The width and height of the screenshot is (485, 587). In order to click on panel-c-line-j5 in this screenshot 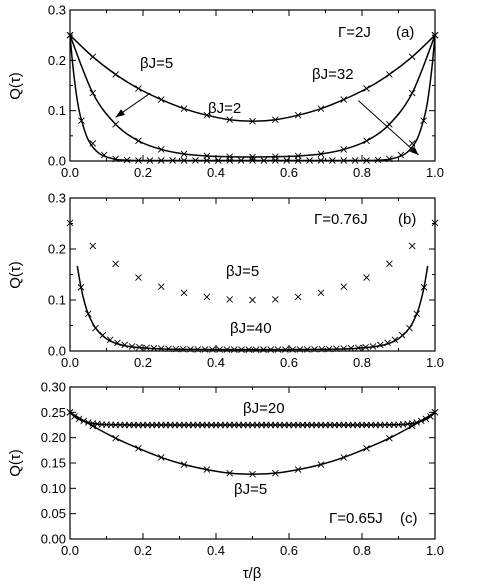, I will do `click(252, 443)`.